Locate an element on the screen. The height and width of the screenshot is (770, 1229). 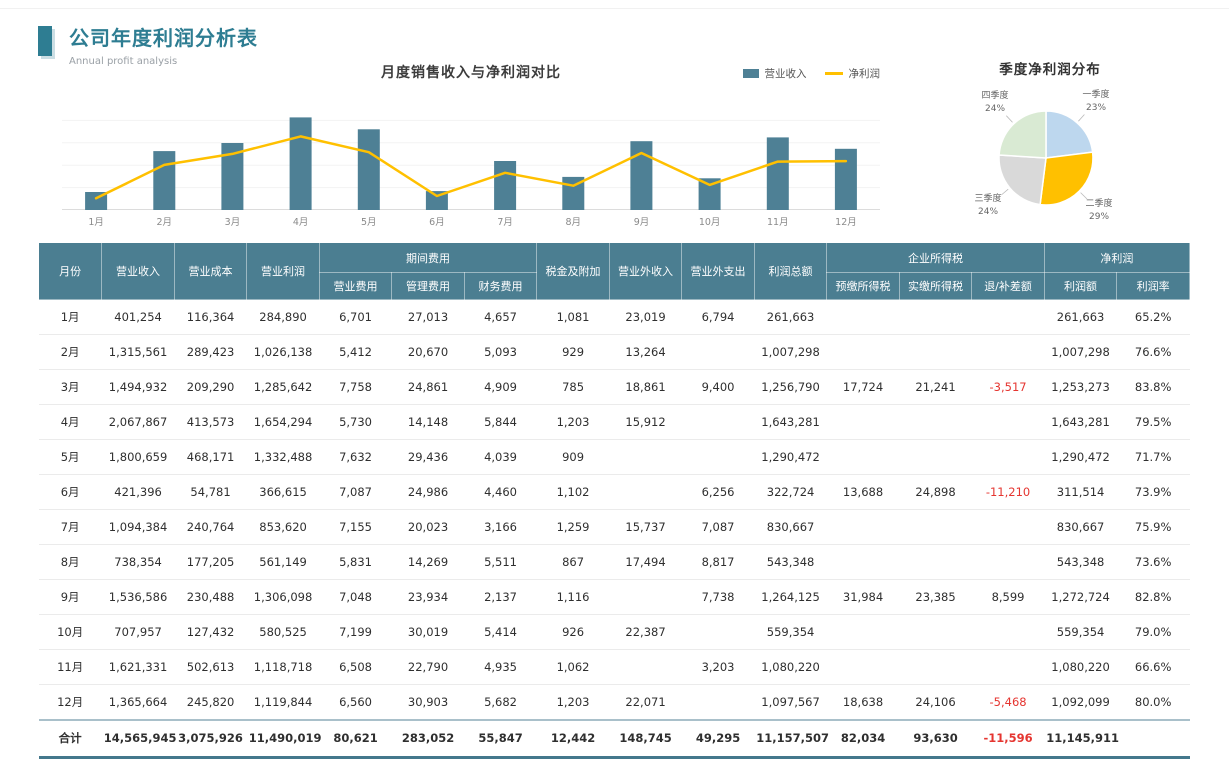
value-cell: 283,052 is located at coordinates (428, 738).